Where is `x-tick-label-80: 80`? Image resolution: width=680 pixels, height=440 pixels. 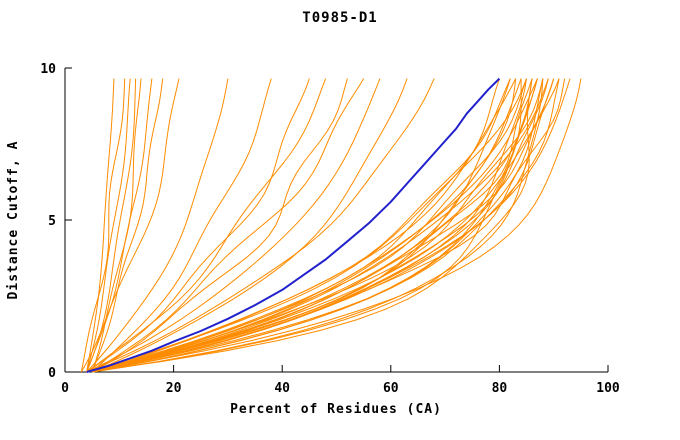 x-tick-label-80: 80 is located at coordinates (500, 388).